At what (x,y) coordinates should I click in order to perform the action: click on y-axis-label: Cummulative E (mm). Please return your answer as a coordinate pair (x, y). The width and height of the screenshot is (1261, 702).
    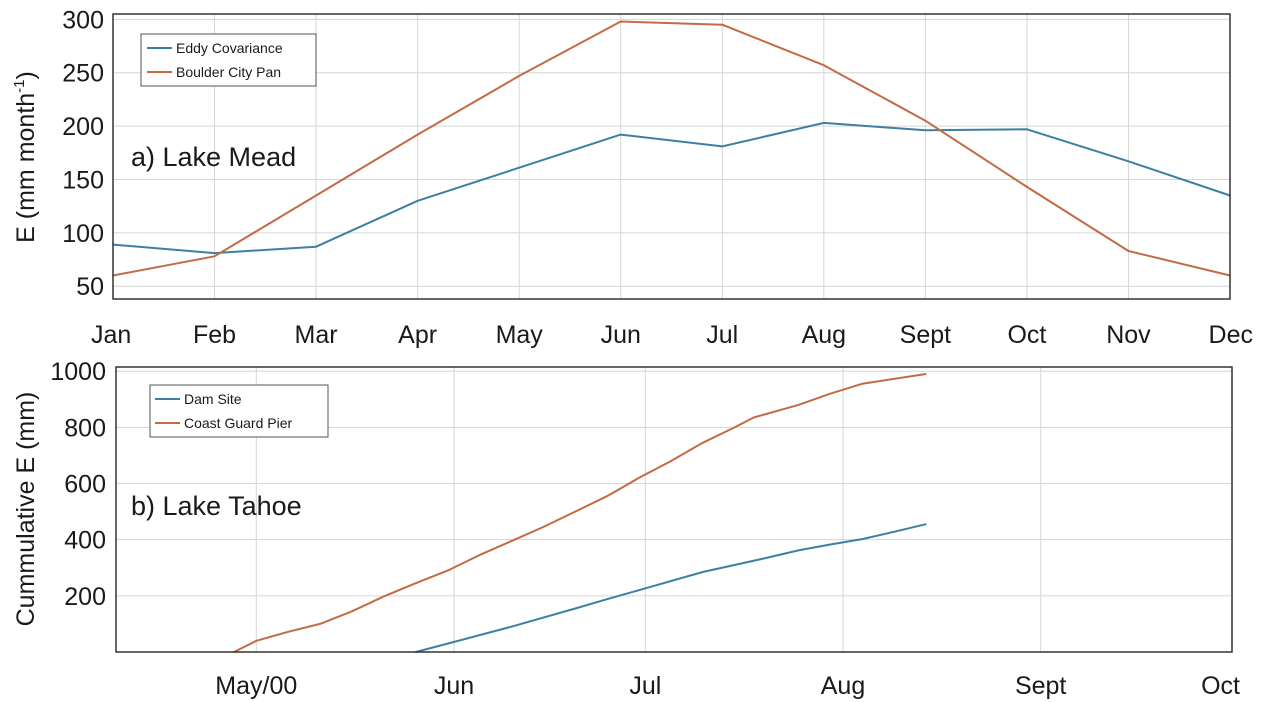
    Looking at the image, I should click on (26, 509).